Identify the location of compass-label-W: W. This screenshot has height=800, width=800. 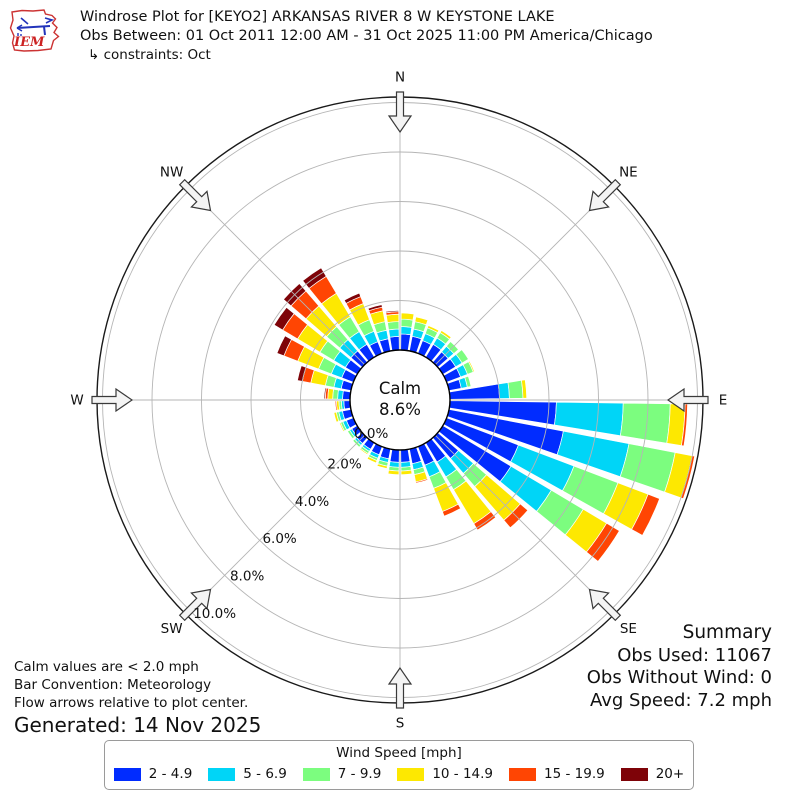
(76, 401).